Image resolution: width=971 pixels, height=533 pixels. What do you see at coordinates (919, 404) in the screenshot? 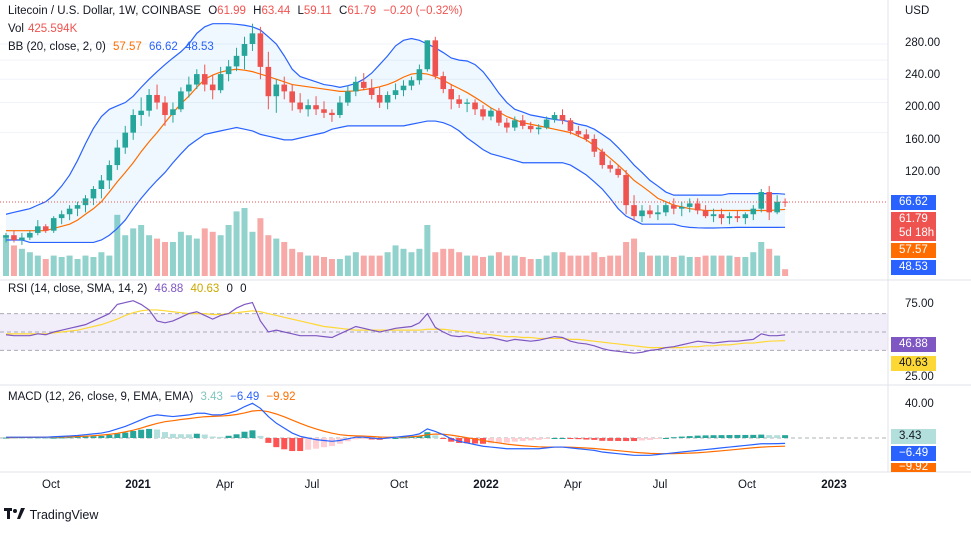
I see `macd-tick: 40.00` at bounding box center [919, 404].